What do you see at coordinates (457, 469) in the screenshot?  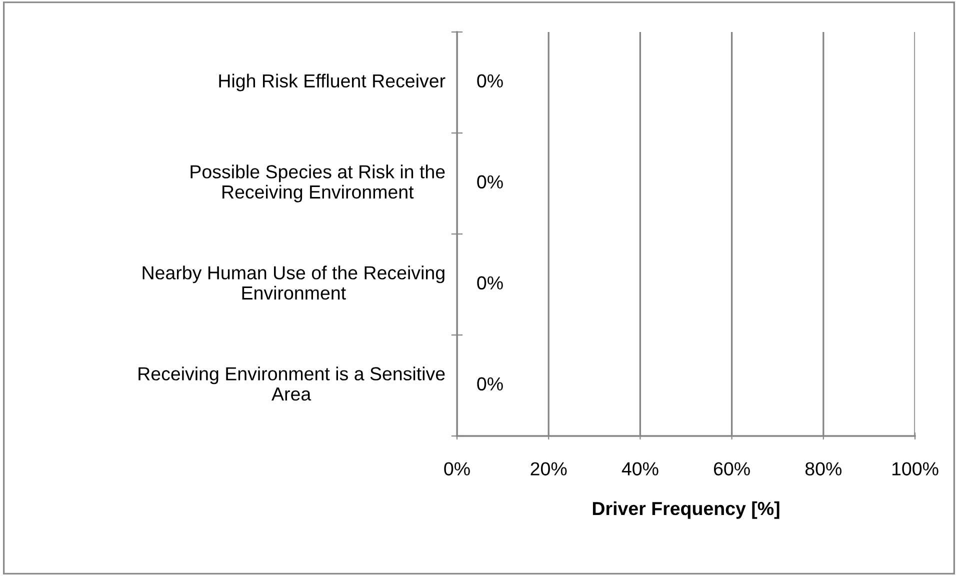 I see `x-tick-label: 0%` at bounding box center [457, 469].